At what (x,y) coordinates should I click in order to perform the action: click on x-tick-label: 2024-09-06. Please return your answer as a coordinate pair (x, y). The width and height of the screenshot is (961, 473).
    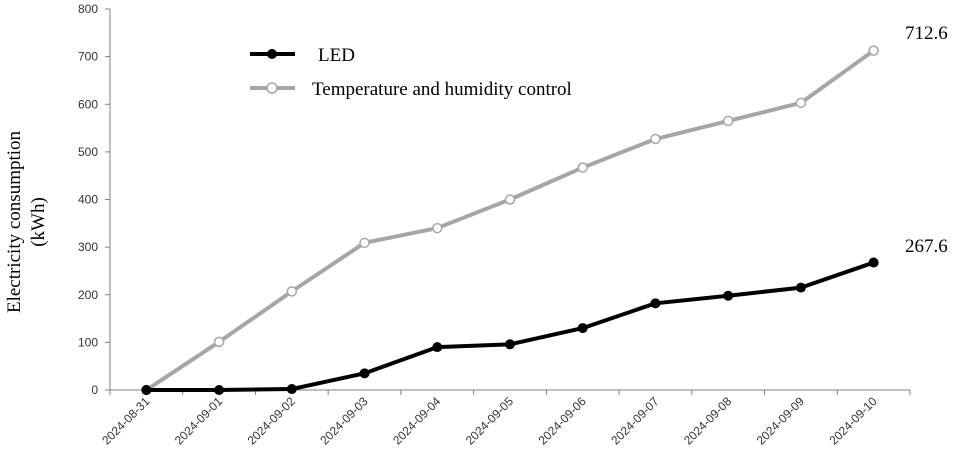
    Looking at the image, I should click on (563, 421).